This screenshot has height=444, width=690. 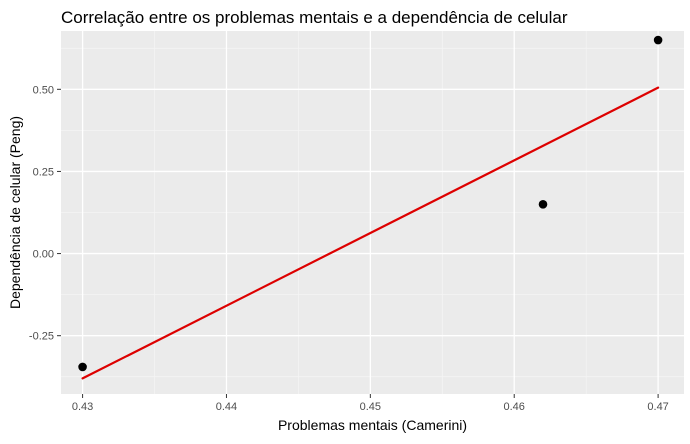 I want to click on x-axis: 0.43 0.44 0.45 0.46 0.47, so click(x=370, y=403).